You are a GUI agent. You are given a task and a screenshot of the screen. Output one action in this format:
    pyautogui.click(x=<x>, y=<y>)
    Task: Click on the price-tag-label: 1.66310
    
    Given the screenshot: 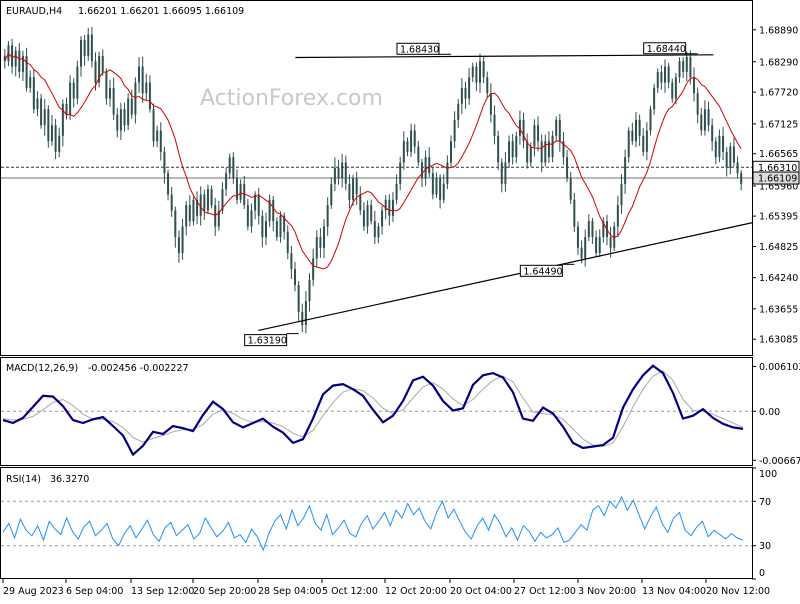 What is the action you would take?
    pyautogui.click(x=777, y=168)
    